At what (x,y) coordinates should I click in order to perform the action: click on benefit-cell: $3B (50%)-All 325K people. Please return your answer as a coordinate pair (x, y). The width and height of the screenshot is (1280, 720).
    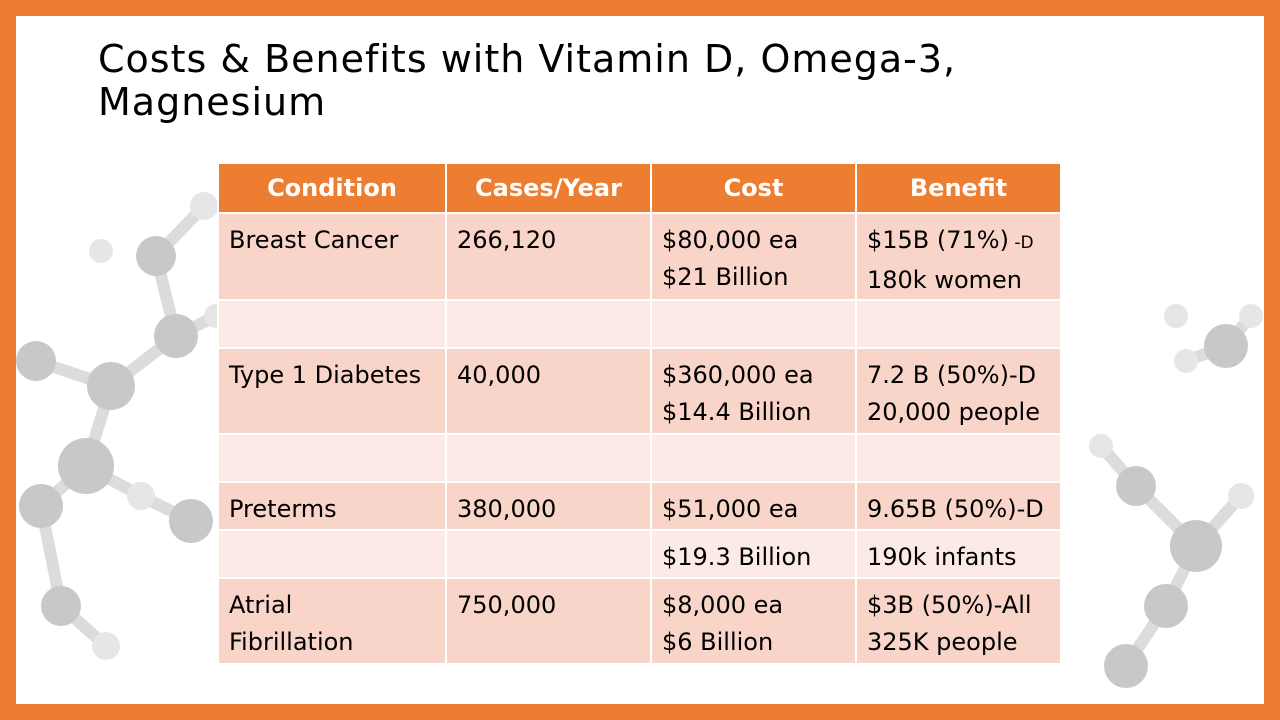
    Looking at the image, I should click on (958, 621).